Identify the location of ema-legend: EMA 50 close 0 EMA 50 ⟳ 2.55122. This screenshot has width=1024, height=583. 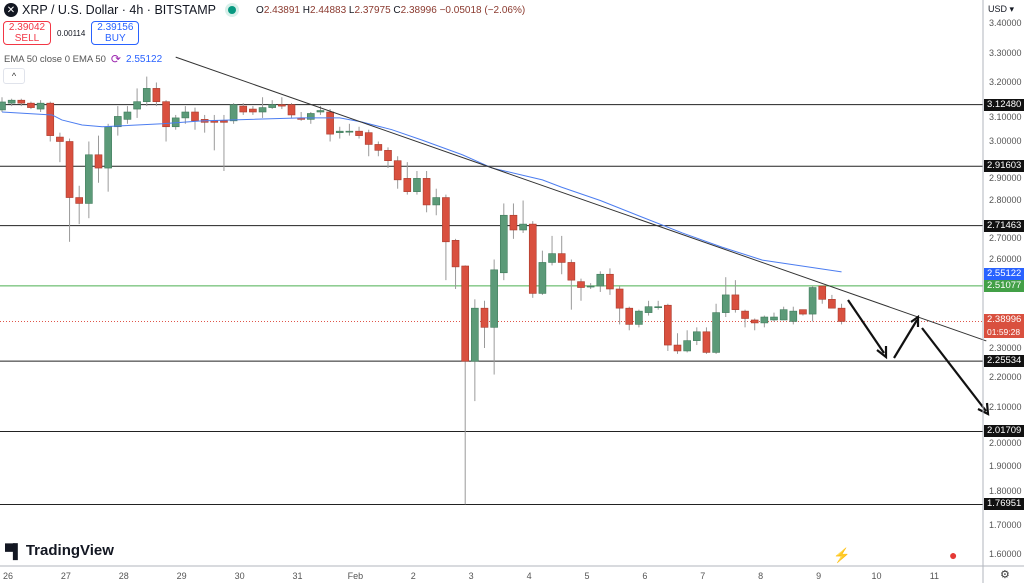
(83, 59).